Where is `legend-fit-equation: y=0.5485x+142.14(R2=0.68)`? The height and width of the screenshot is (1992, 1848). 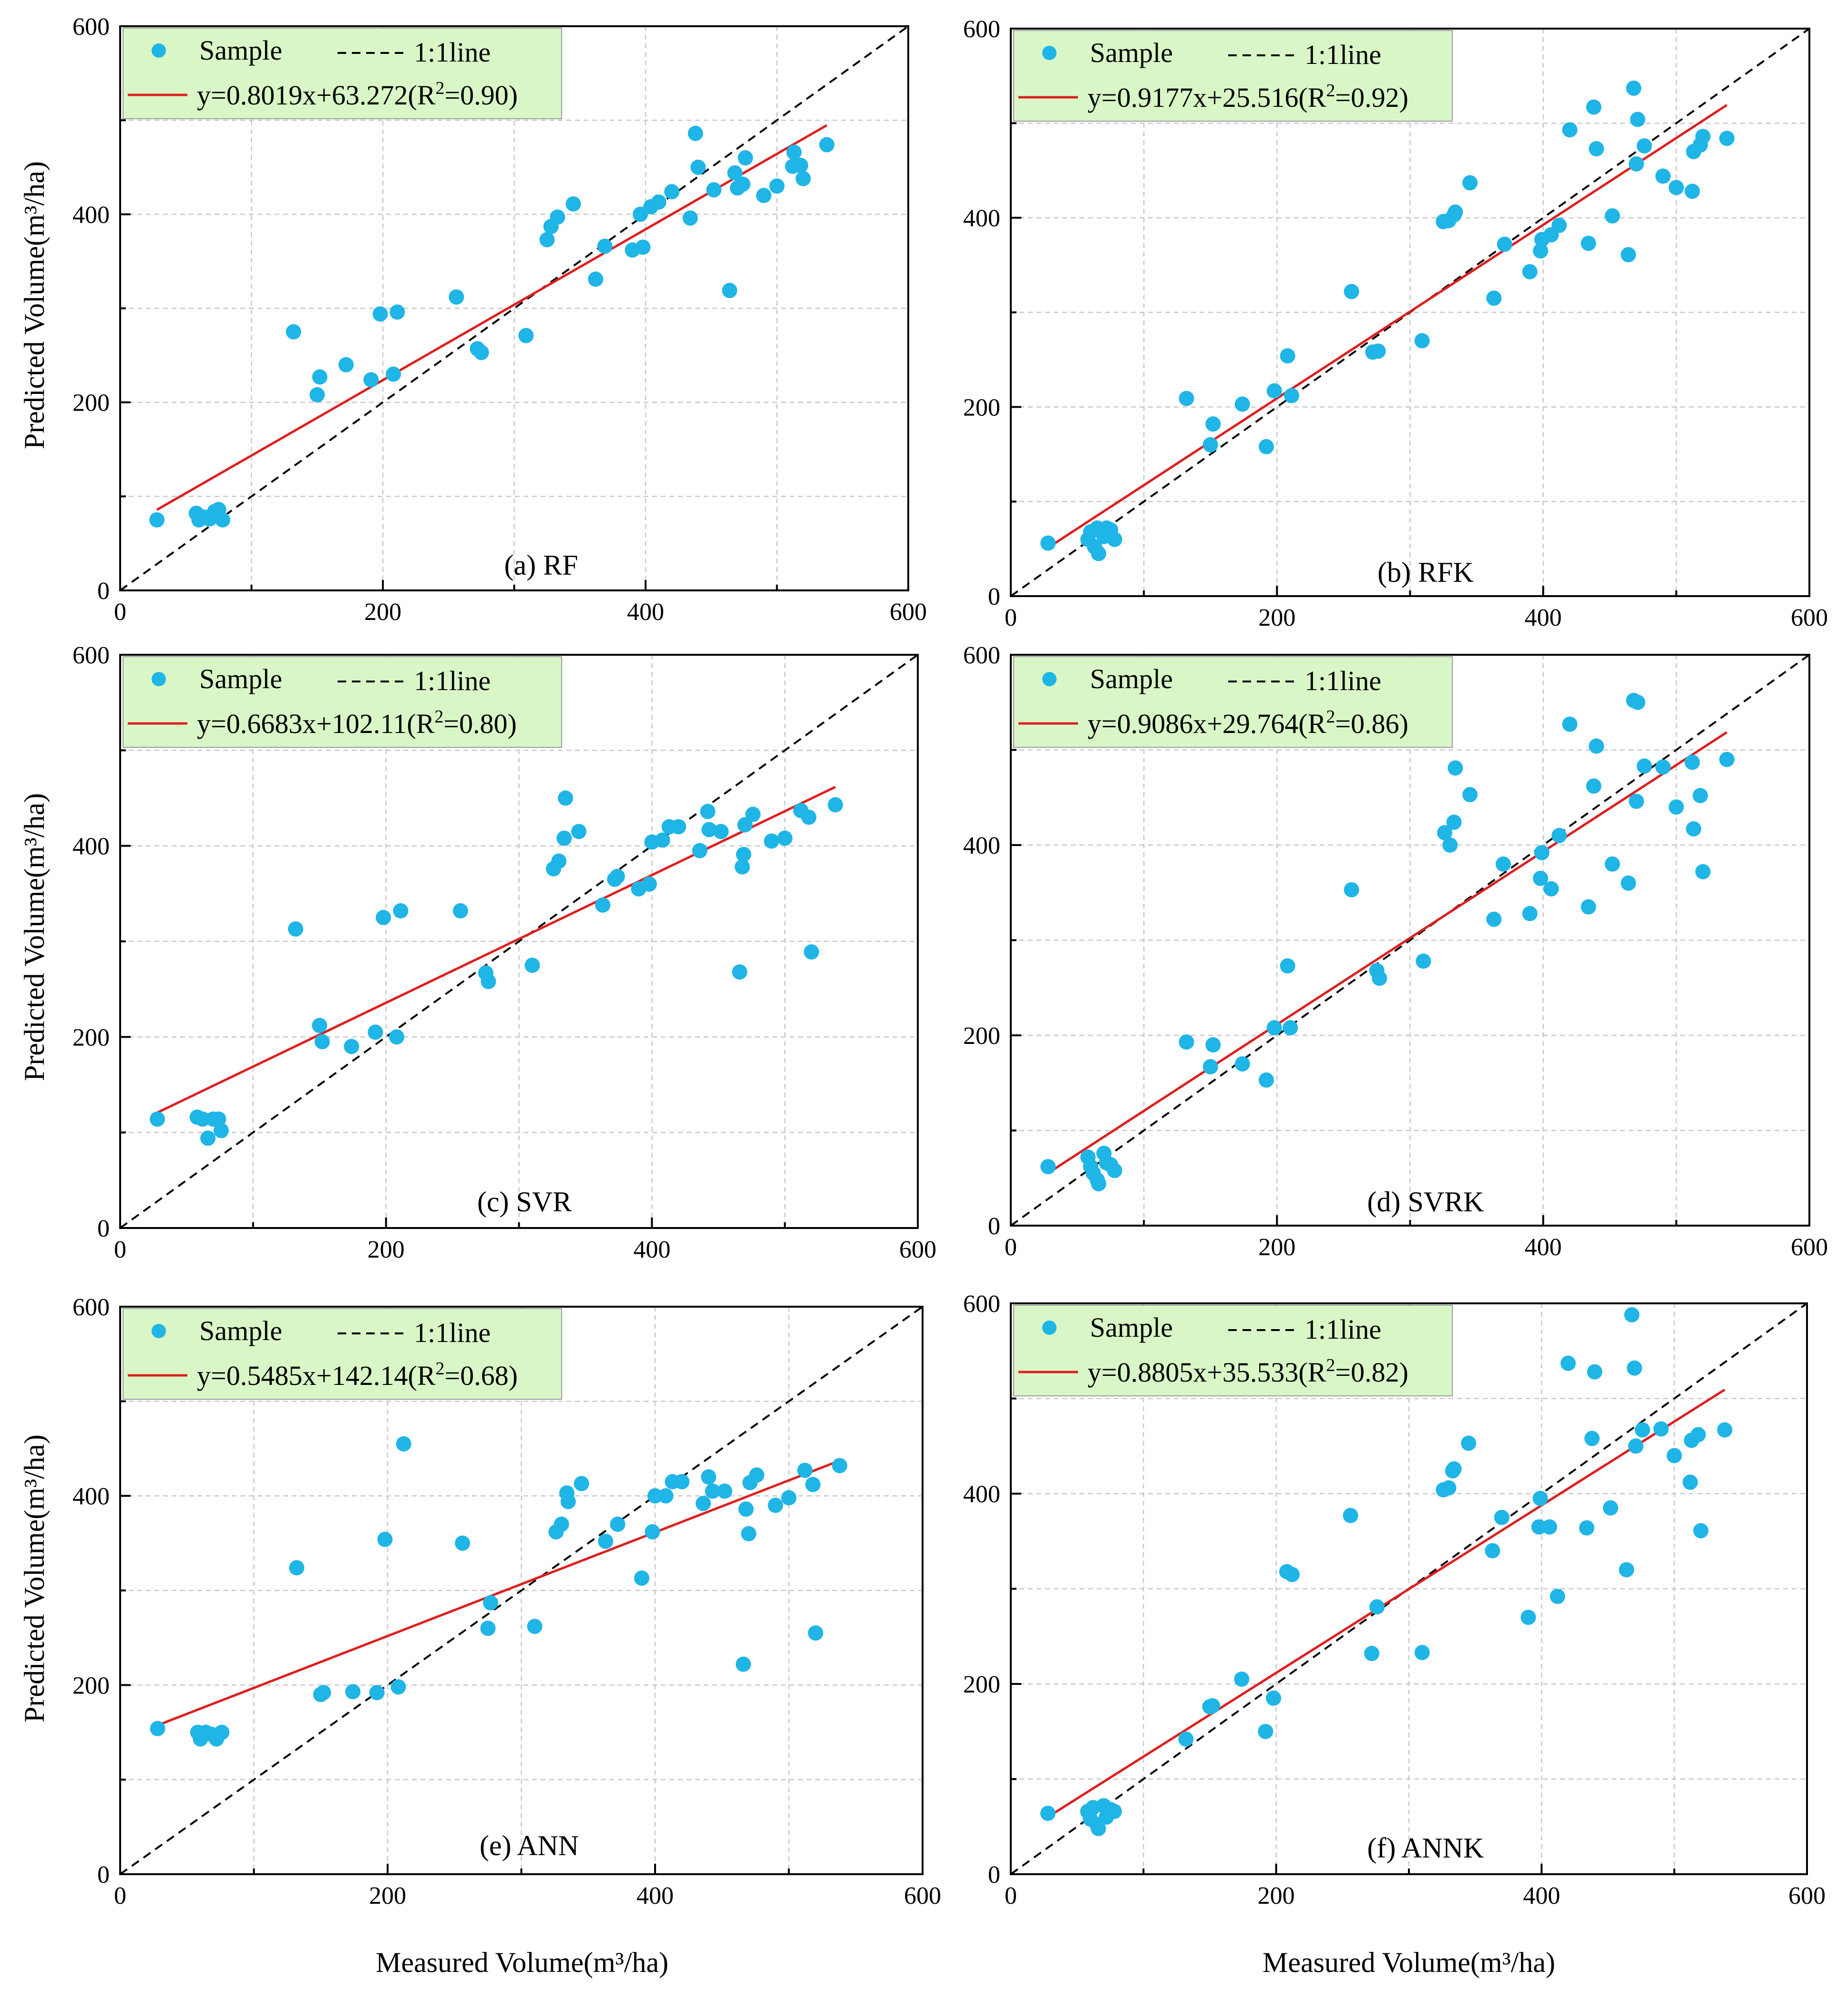 legend-fit-equation: y=0.5485x+142.14(R2=0.68) is located at coordinates (357, 1375).